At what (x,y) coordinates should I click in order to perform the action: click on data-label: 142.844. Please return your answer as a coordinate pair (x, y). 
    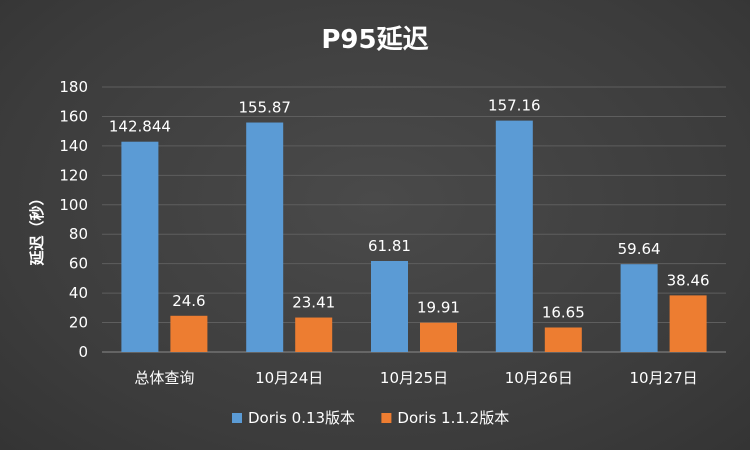
    Looking at the image, I should click on (140, 127).